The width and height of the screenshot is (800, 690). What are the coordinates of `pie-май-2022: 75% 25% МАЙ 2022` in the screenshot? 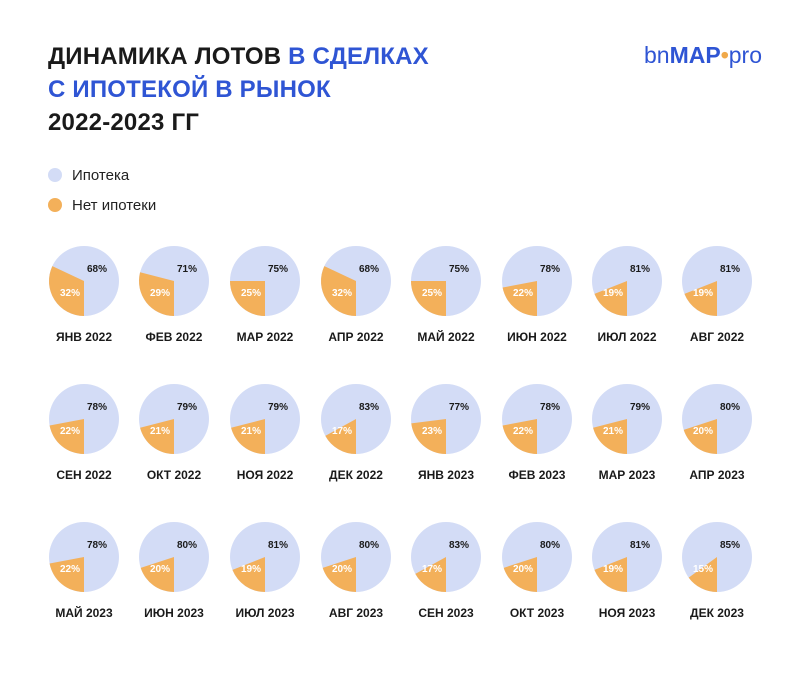 It's located at (446, 295).